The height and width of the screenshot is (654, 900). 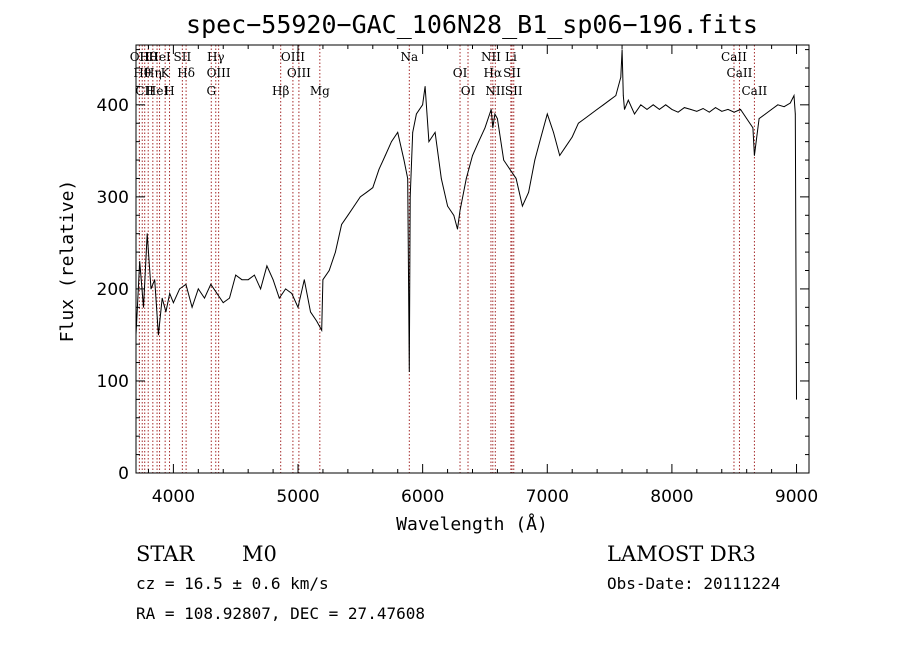 What do you see at coordinates (165, 554) in the screenshot?
I see `object-class: STAR` at bounding box center [165, 554].